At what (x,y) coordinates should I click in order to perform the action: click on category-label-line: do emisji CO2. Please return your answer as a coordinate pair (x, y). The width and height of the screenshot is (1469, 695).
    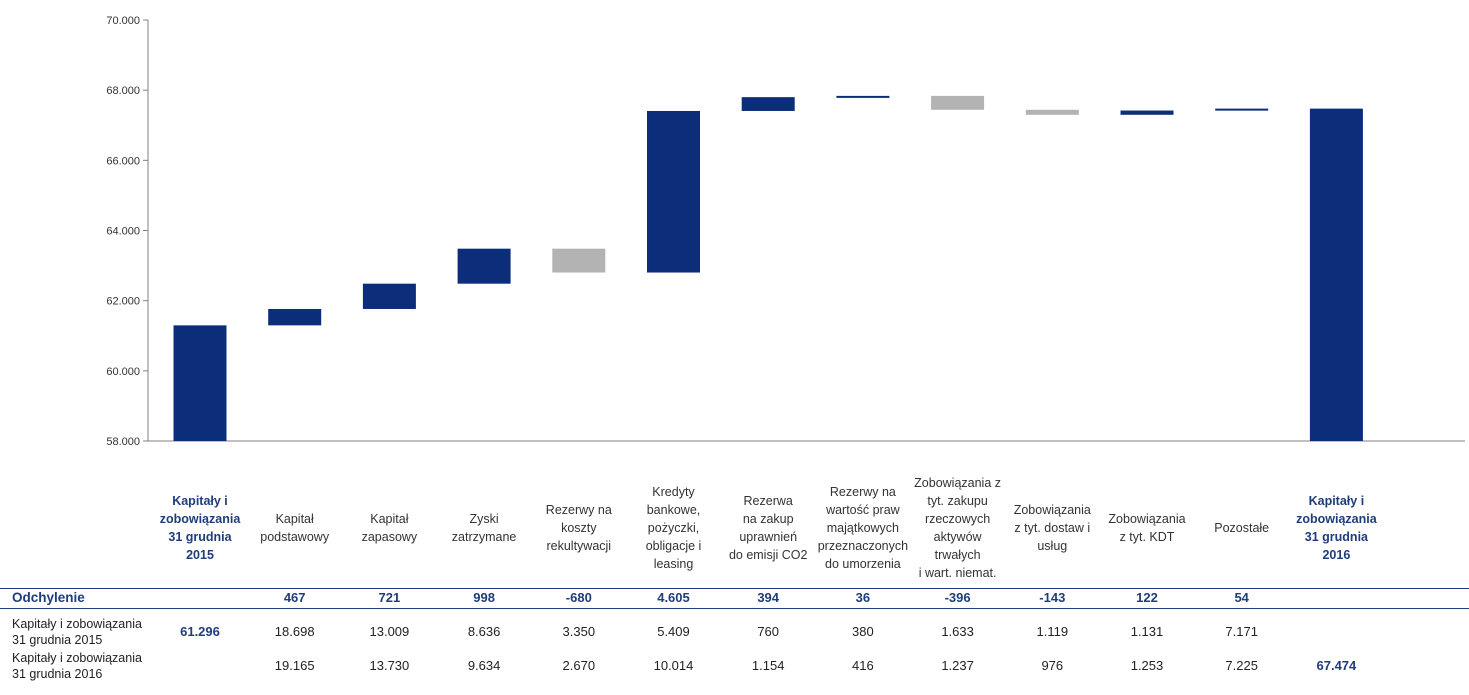
    Looking at the image, I should click on (768, 555).